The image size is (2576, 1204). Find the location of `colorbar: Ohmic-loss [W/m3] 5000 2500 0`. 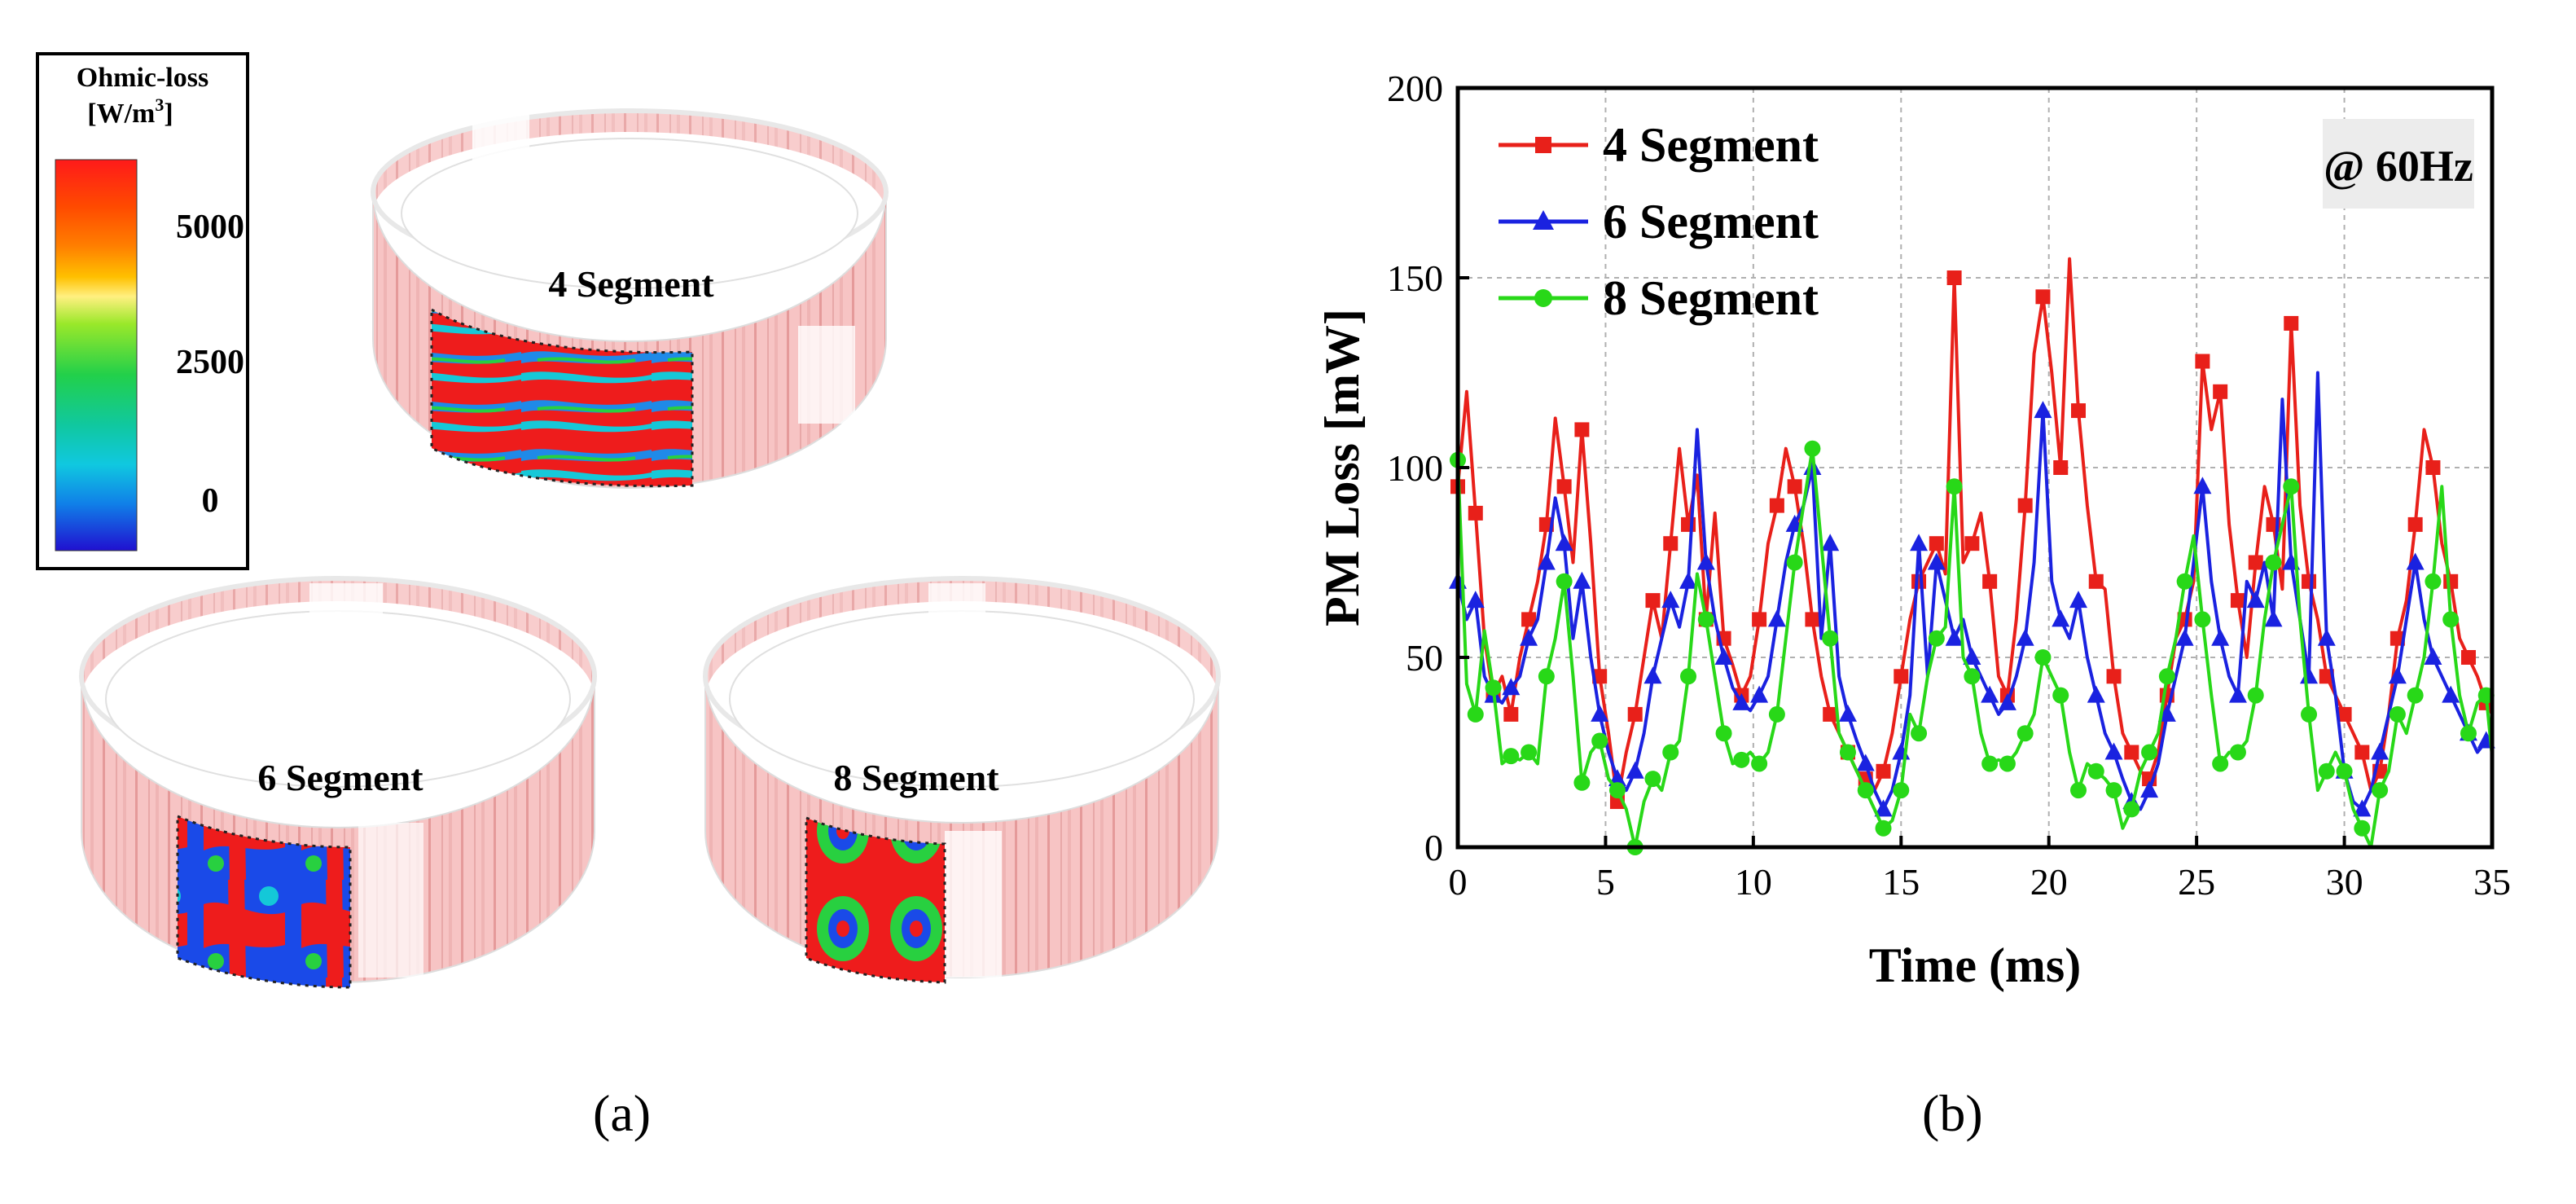

colorbar: Ohmic-loss [W/m3] 5000 2500 0 is located at coordinates (142, 311).